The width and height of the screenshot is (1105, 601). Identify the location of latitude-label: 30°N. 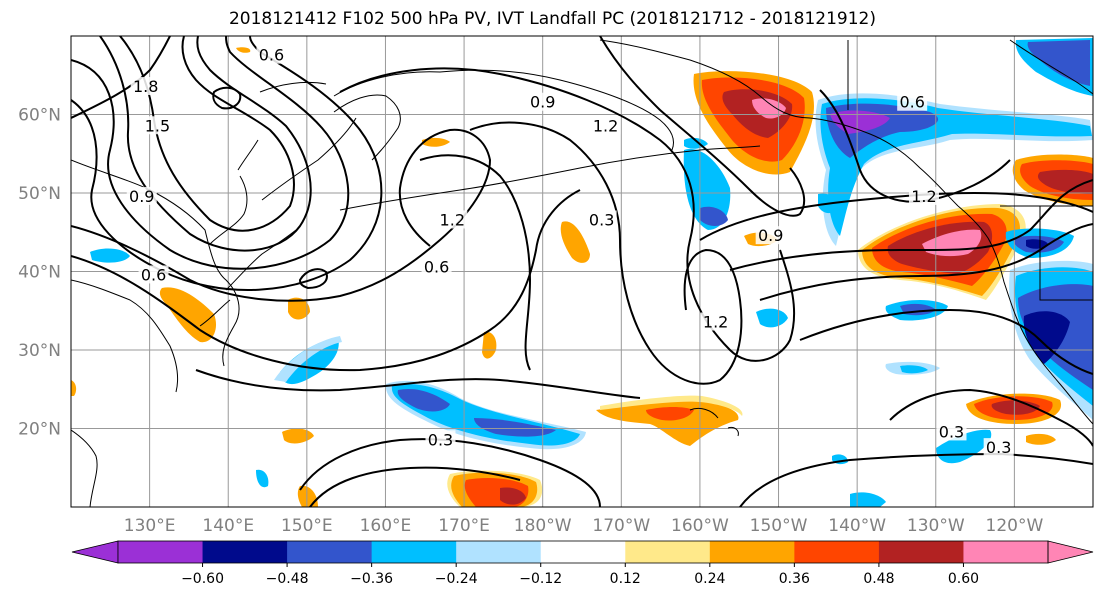
(39, 351).